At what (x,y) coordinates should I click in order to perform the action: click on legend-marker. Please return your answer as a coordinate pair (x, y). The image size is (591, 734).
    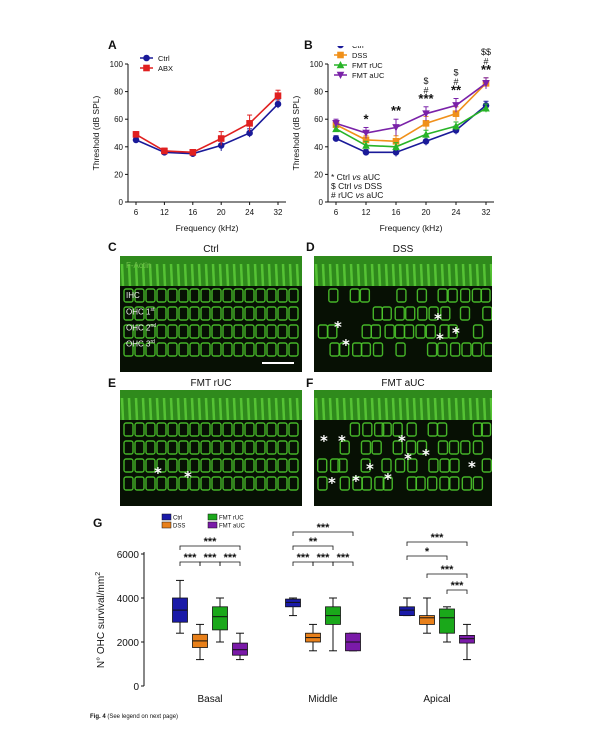
    Looking at the image, I should click on (146, 68).